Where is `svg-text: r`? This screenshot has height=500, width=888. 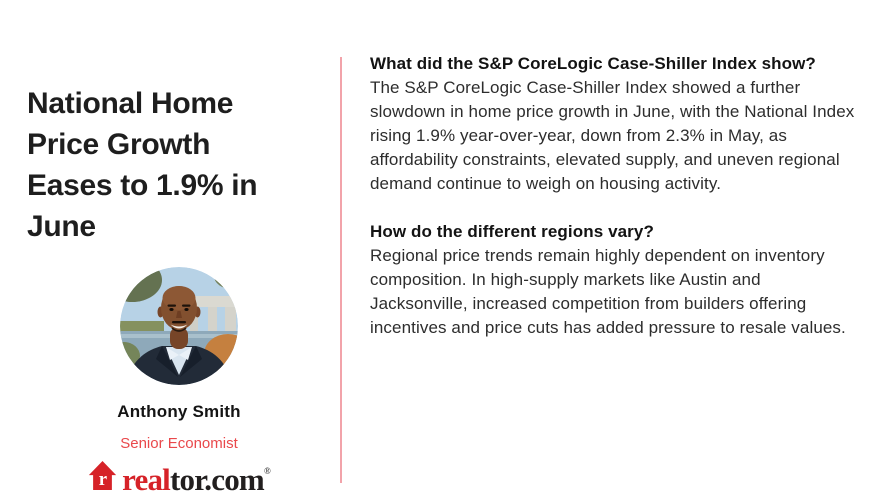 svg-text: r is located at coordinates (103, 478).